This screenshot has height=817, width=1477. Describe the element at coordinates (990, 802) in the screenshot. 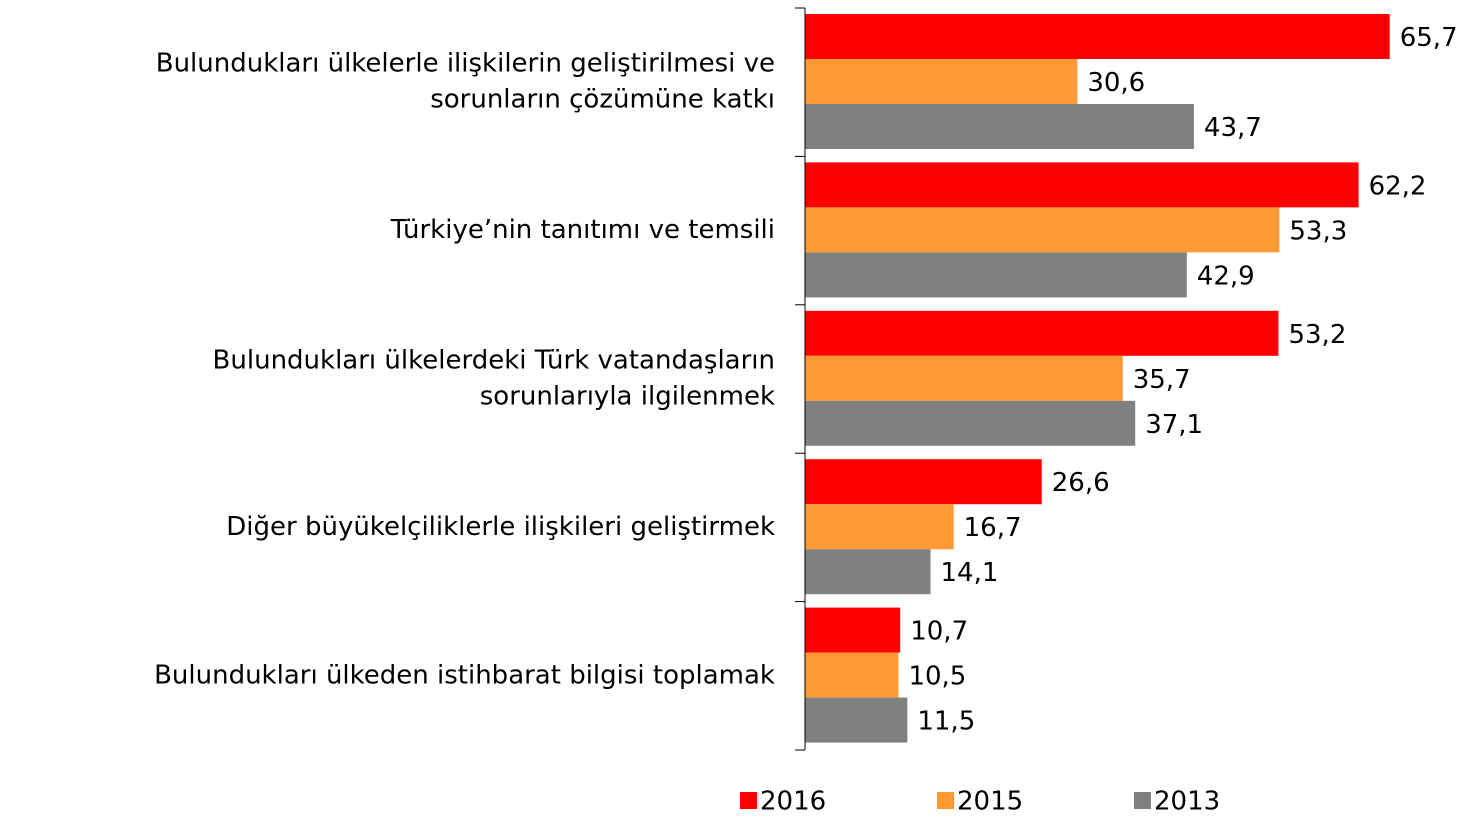

I see `legend-label: 2015` at that location.